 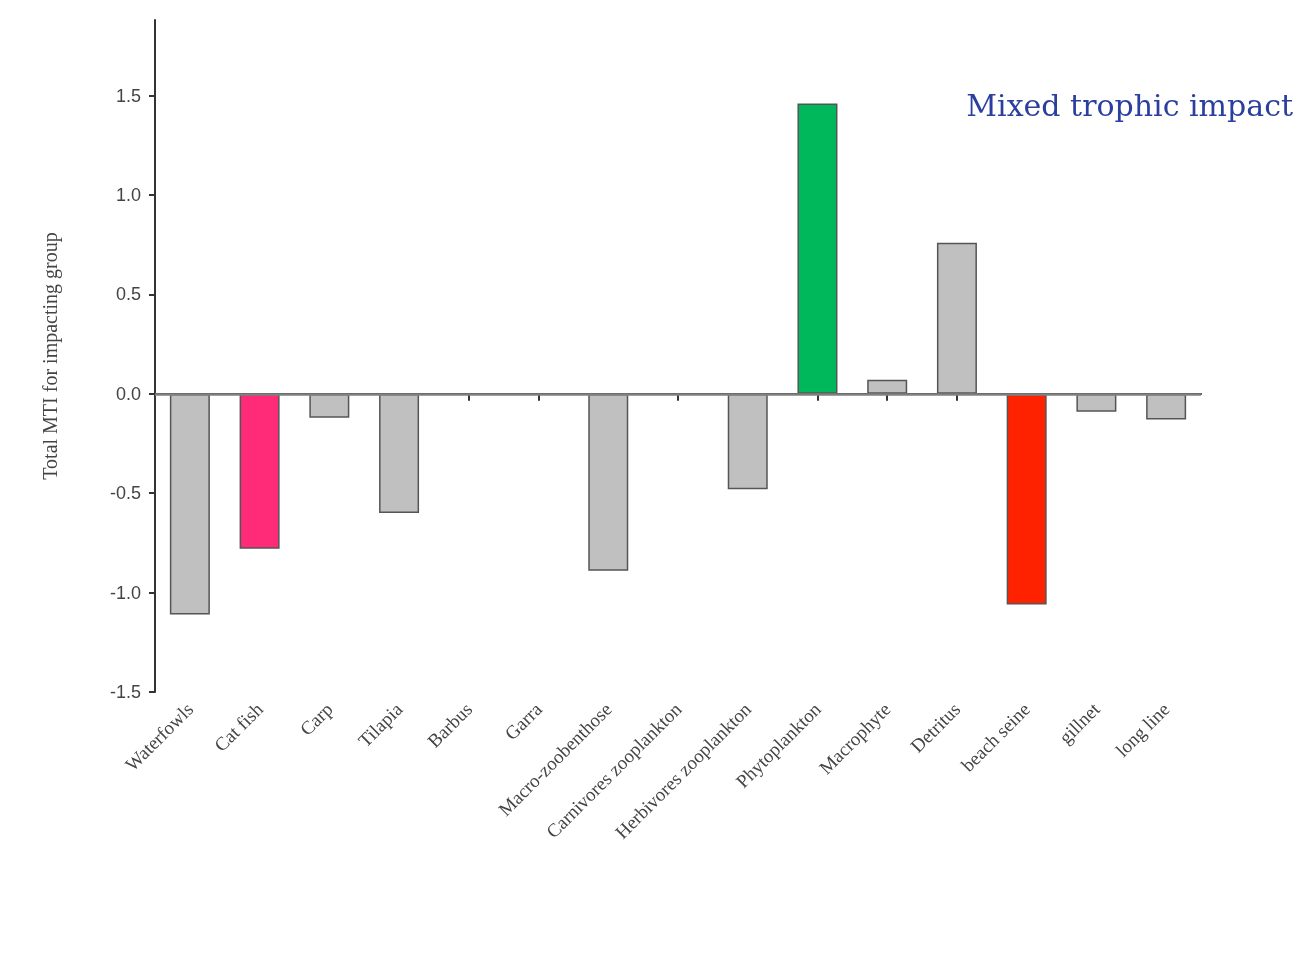 What do you see at coordinates (125, 592) in the screenshot?
I see `y-tick-label: -1.0` at bounding box center [125, 592].